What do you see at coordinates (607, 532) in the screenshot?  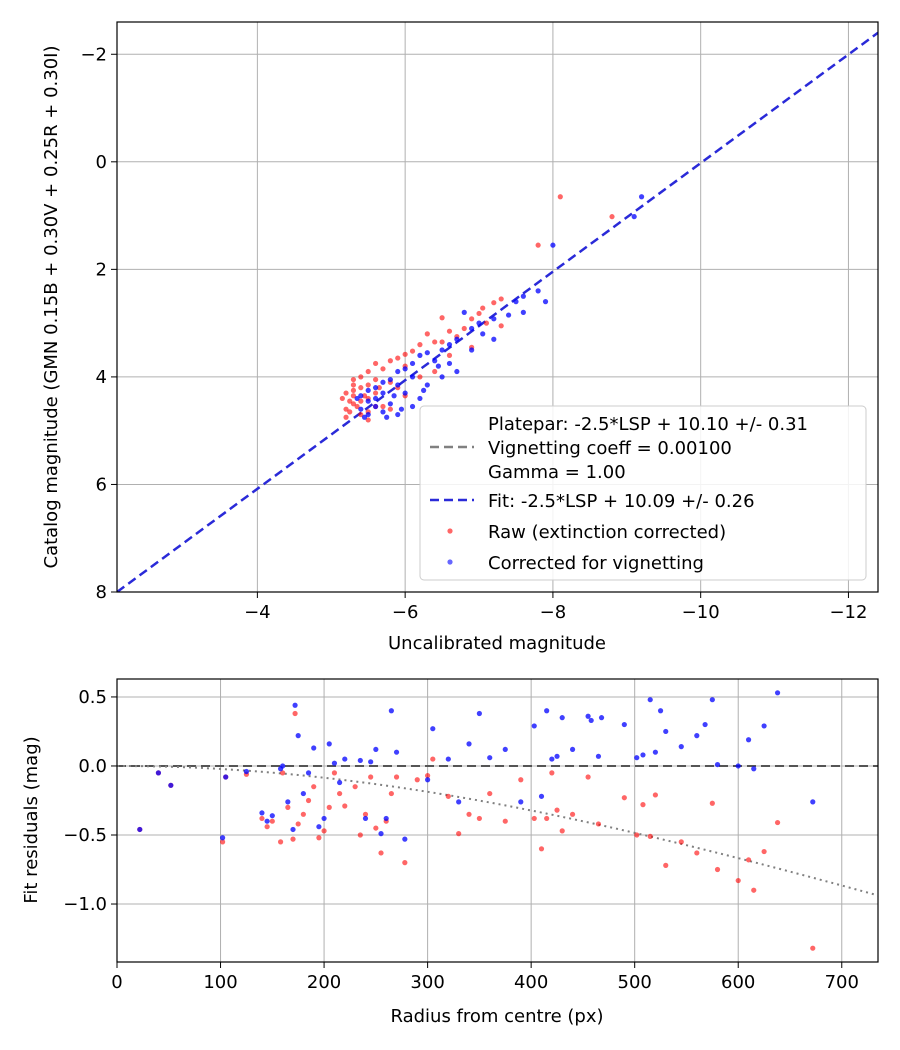 I see `legend-raw-text: Raw (extinction corrected)` at bounding box center [607, 532].